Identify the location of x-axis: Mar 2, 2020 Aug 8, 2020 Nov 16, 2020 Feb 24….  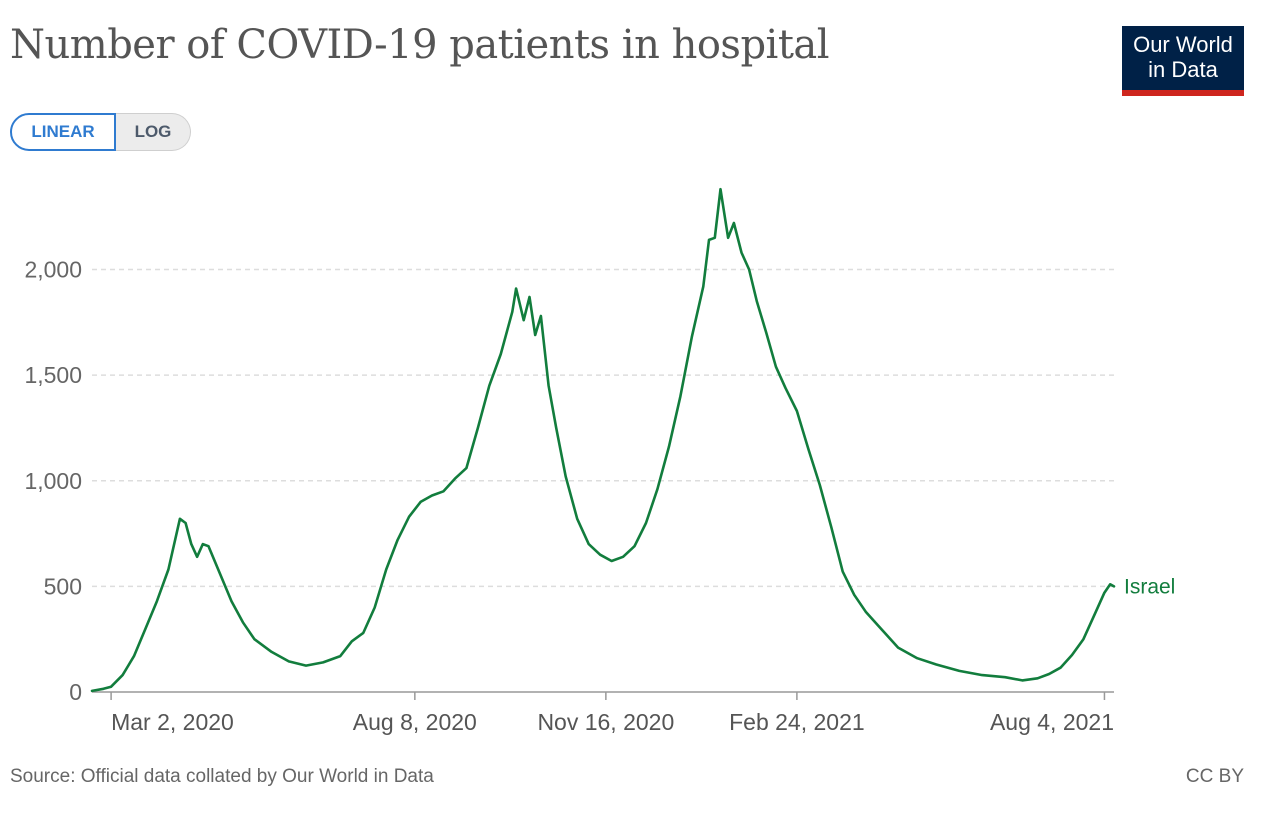
(603, 713).